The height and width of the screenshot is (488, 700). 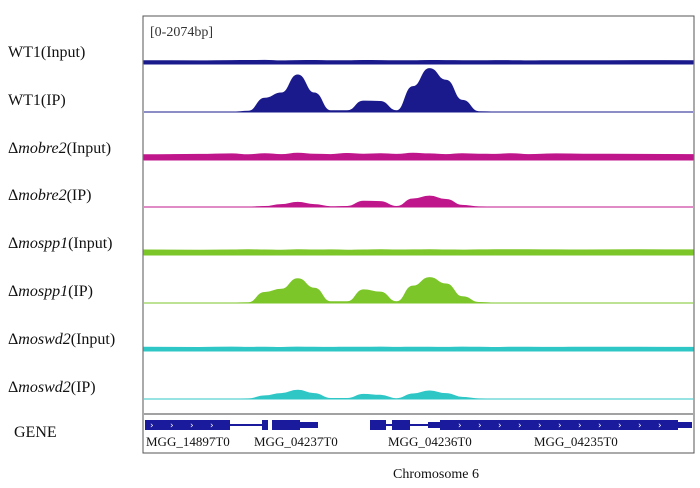 I want to click on range-label: [0-2074bp], so click(x=181, y=32).